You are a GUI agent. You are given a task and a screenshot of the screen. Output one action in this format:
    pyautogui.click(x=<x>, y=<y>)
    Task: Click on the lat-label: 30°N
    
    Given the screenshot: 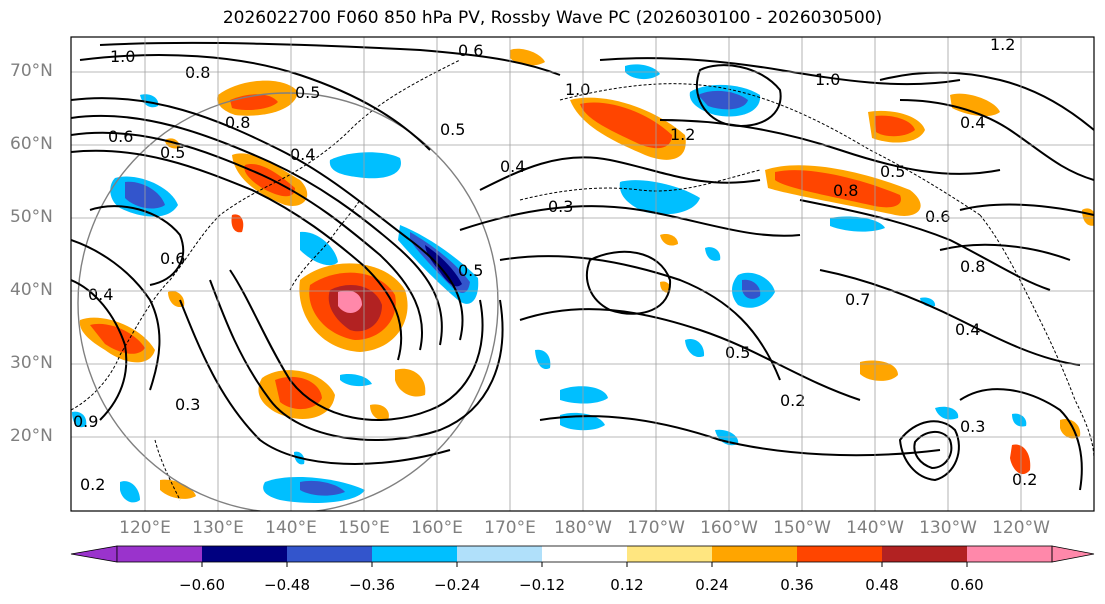 What is the action you would take?
    pyautogui.click(x=31, y=363)
    